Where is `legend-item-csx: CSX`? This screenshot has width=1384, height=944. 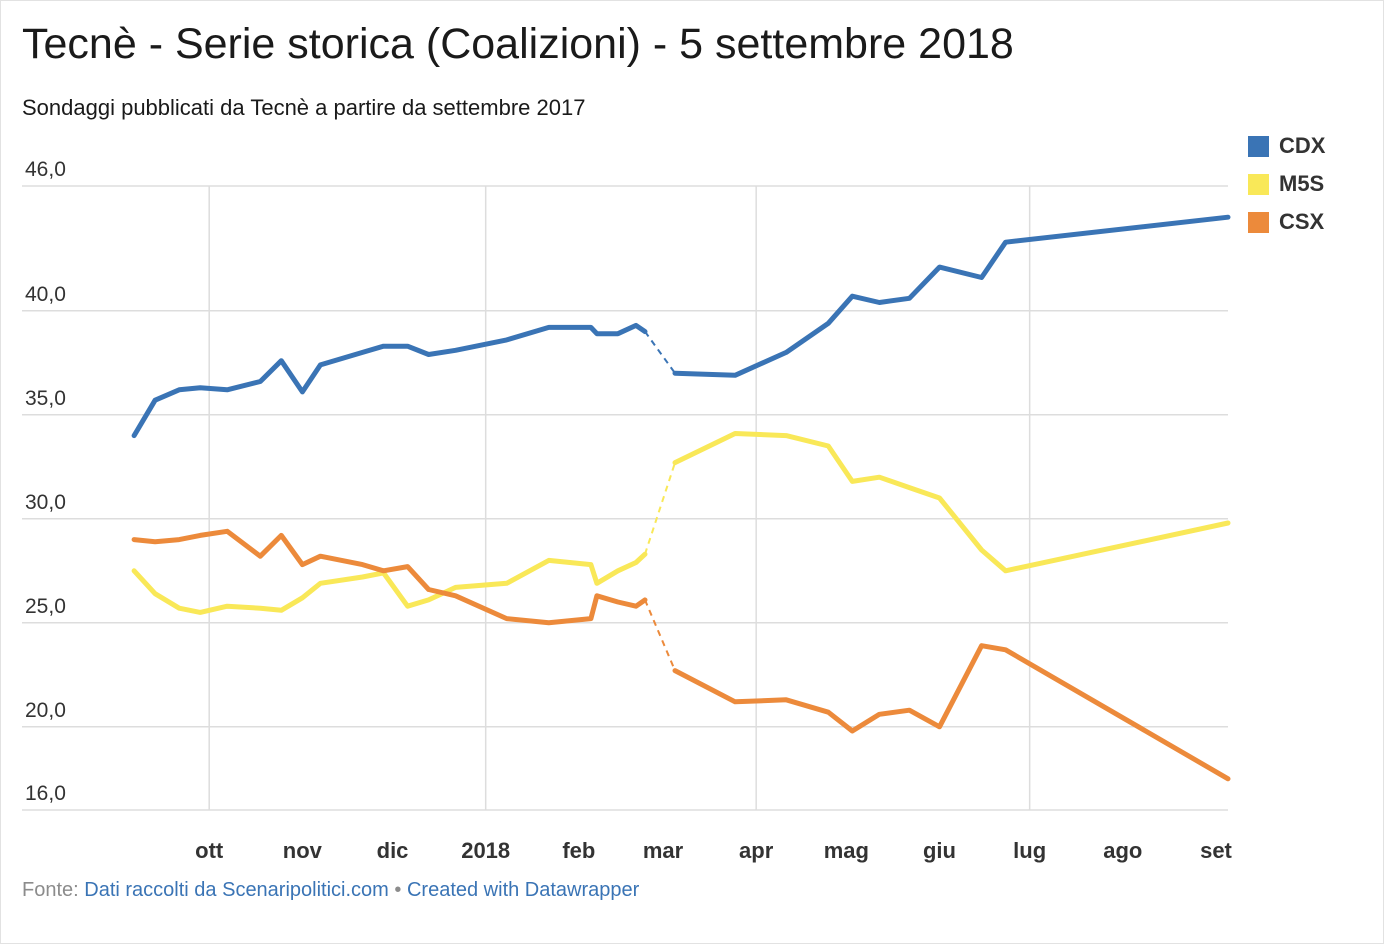
legend-item-csx: CSX is located at coordinates (1286, 222).